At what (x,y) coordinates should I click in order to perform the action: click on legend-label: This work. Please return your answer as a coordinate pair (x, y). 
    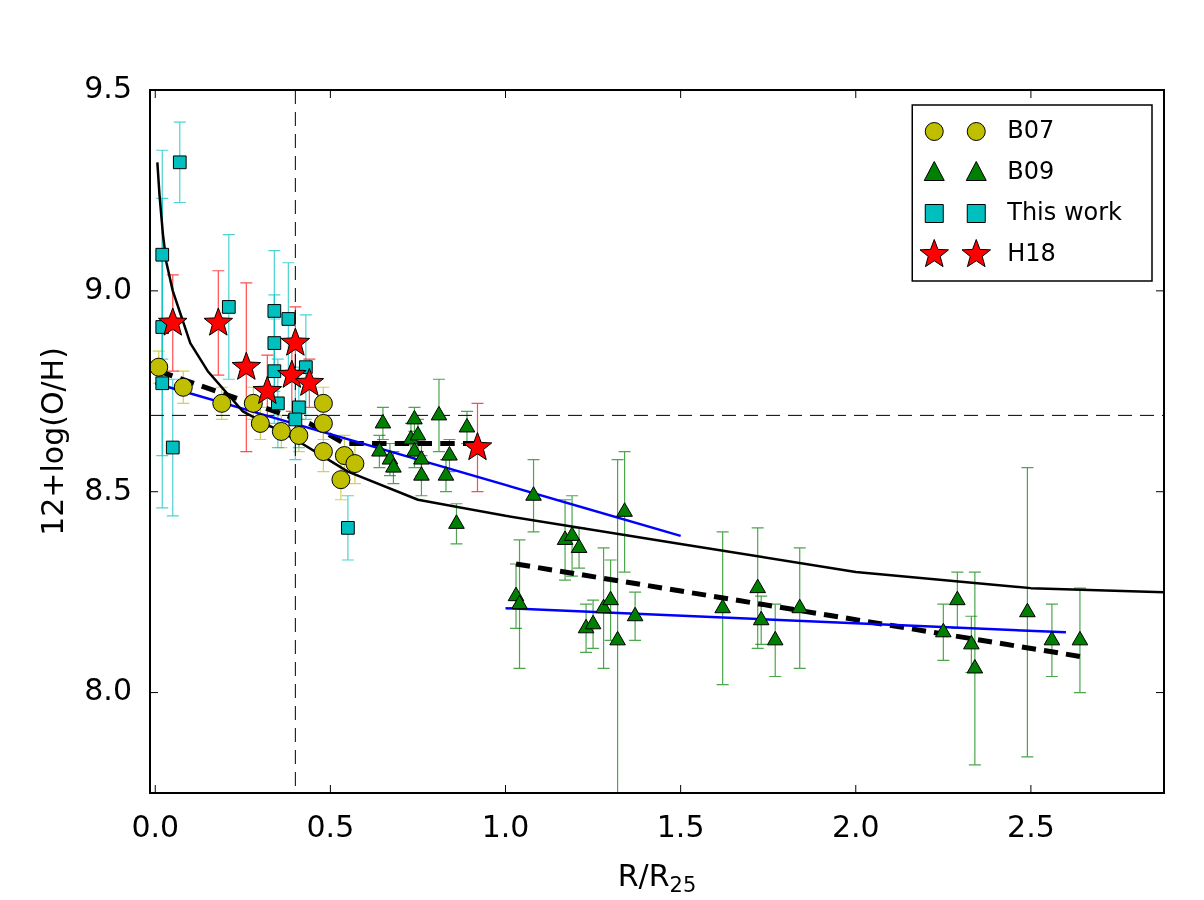
    Looking at the image, I should click on (1064, 211).